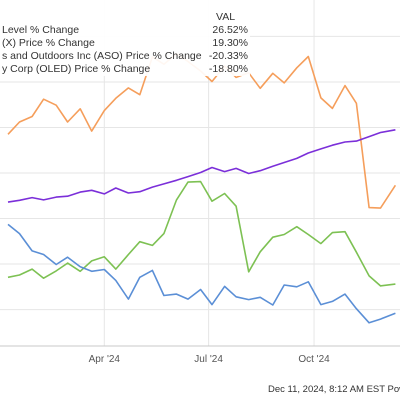 The width and height of the screenshot is (400, 400). What do you see at coordinates (334, 389) in the screenshot?
I see `footer-timestamp: Dec 11, 2024, 8:12 AM EST Powered by` at bounding box center [334, 389].